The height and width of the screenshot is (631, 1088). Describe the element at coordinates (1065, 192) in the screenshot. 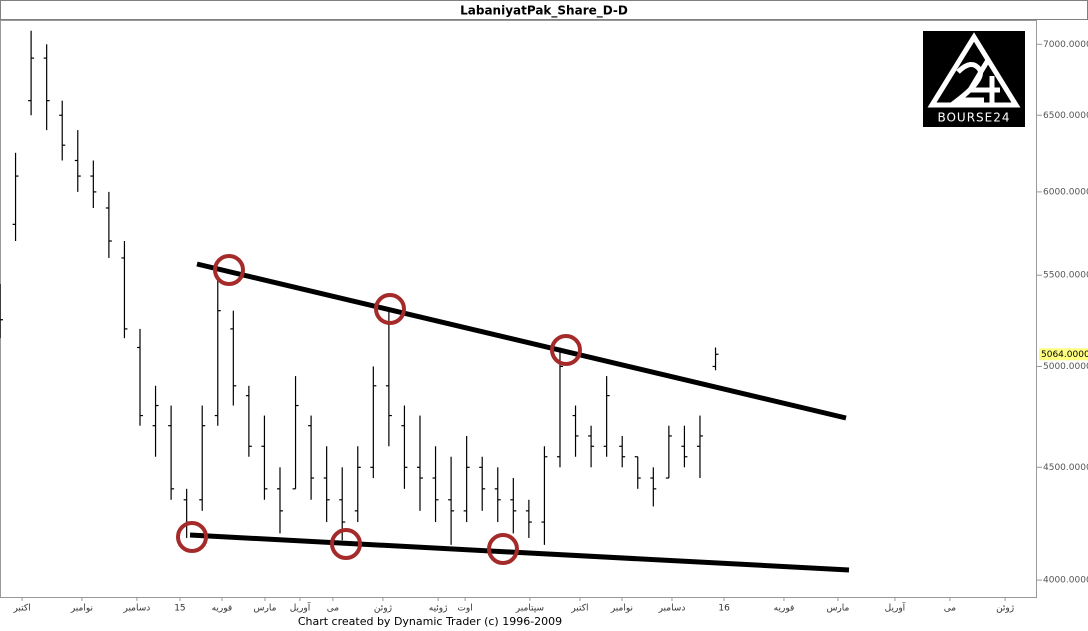

I see `y-tick-label: 6000.0000` at that location.